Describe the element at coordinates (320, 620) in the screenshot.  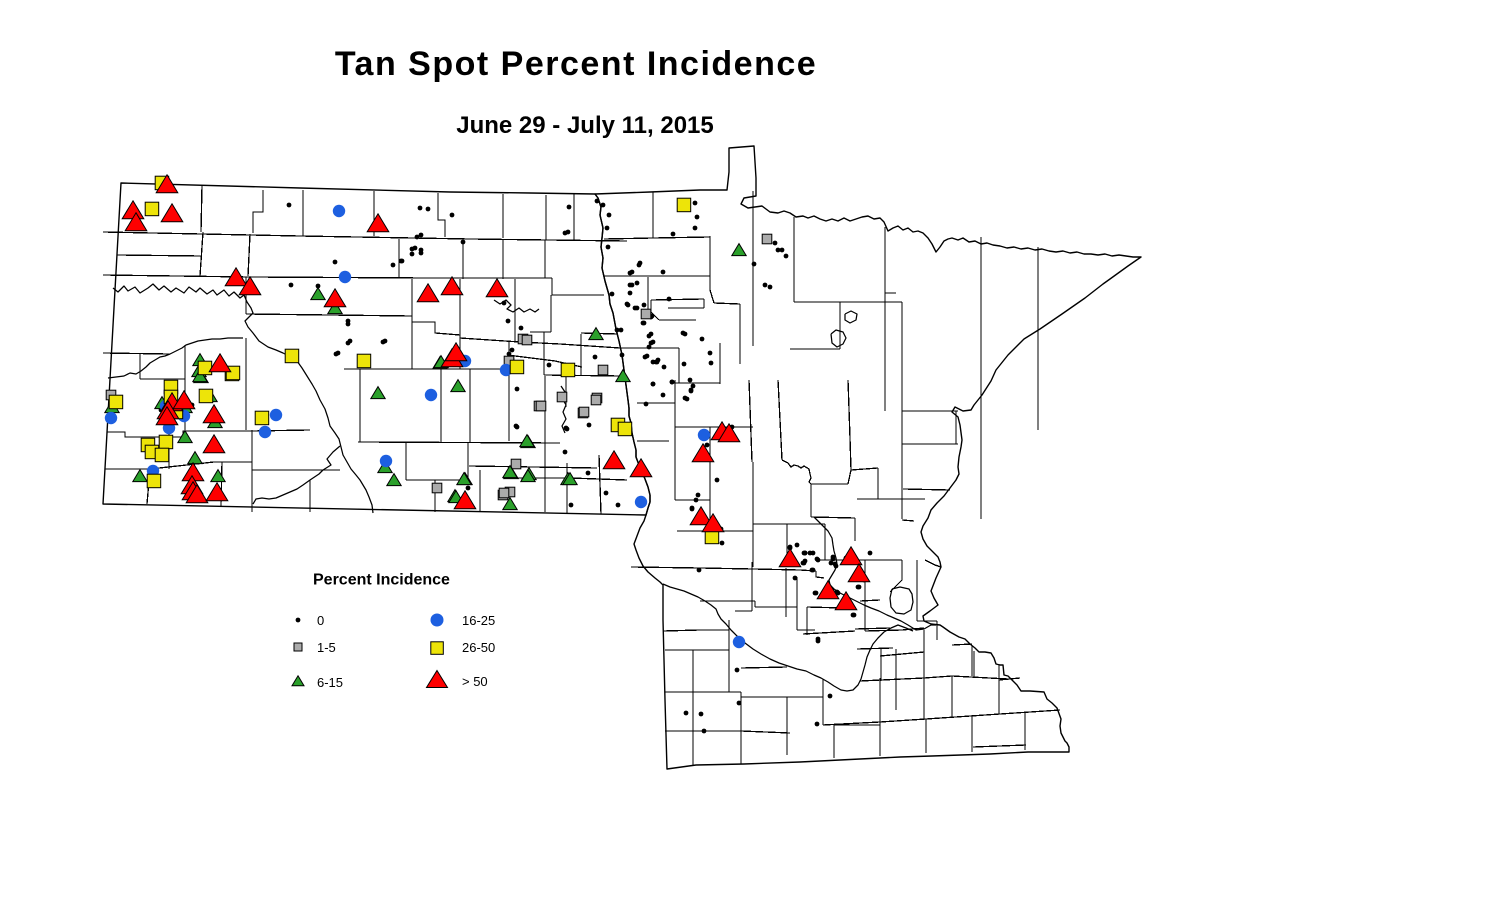
I see `svg-text: 0` at that location.